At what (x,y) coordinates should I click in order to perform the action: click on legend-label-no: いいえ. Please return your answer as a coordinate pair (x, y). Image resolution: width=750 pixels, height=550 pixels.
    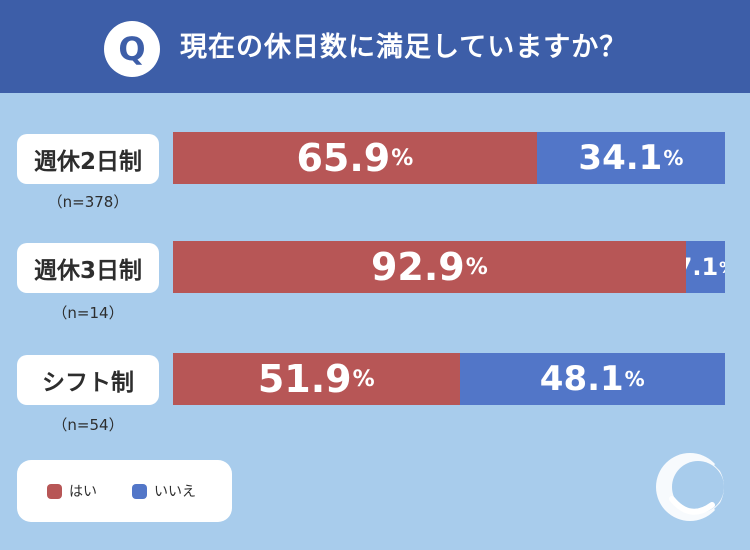
    Looking at the image, I should click on (175, 492).